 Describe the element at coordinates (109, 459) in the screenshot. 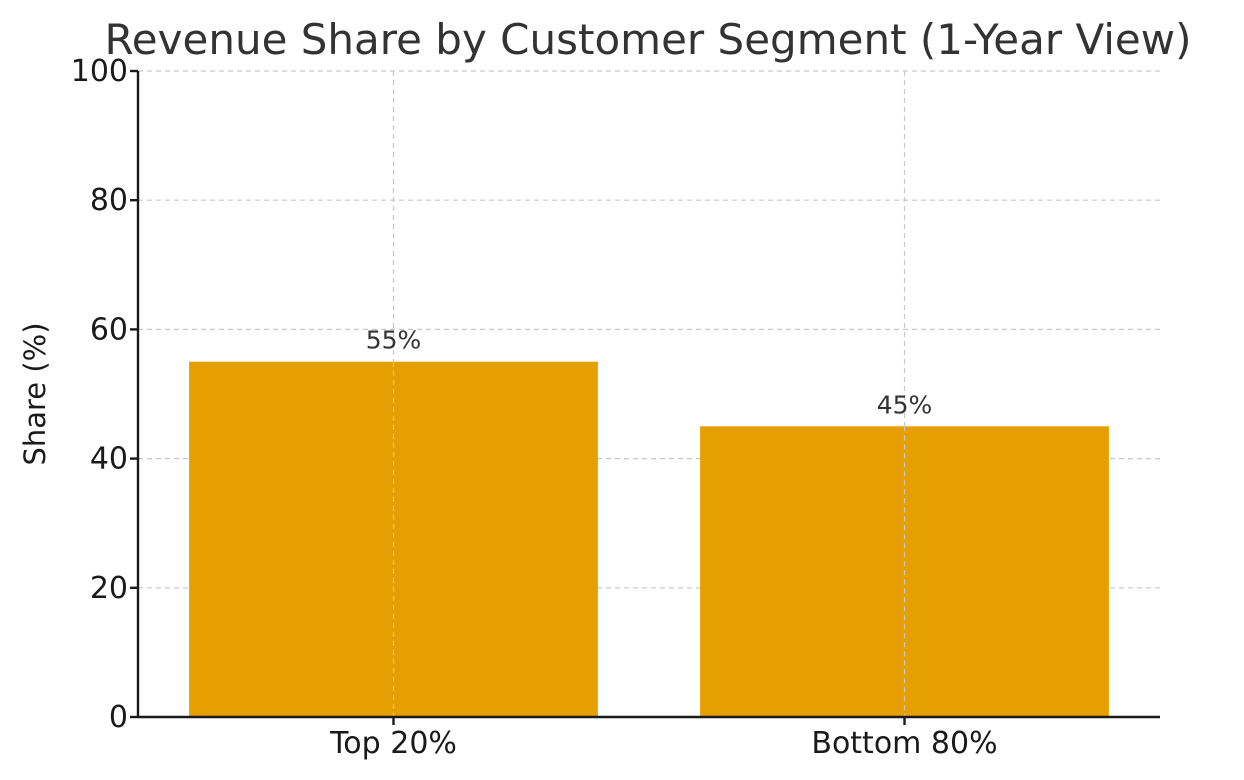

I see `y-tick-label: 40` at that location.